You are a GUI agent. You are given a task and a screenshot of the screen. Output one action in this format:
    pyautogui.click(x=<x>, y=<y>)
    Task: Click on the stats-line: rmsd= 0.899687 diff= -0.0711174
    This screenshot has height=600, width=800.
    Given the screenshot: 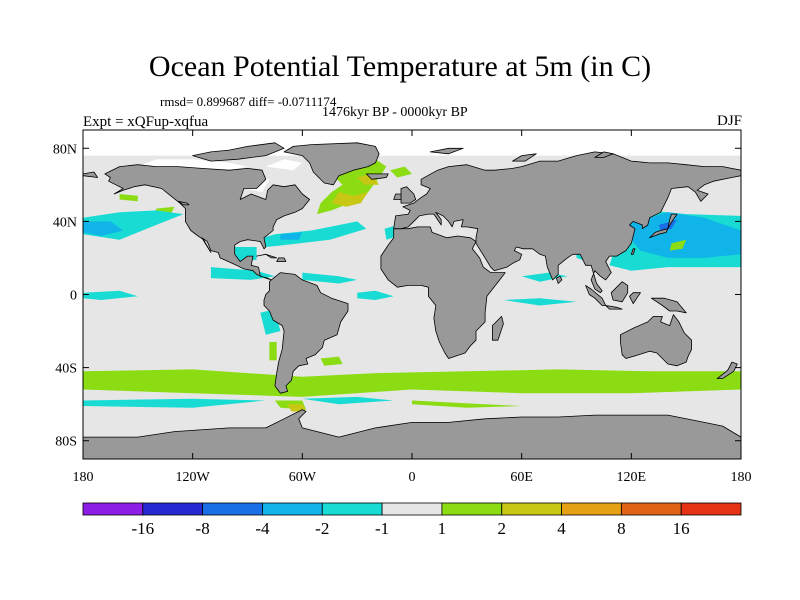 What is the action you would take?
    pyautogui.click(x=248, y=101)
    